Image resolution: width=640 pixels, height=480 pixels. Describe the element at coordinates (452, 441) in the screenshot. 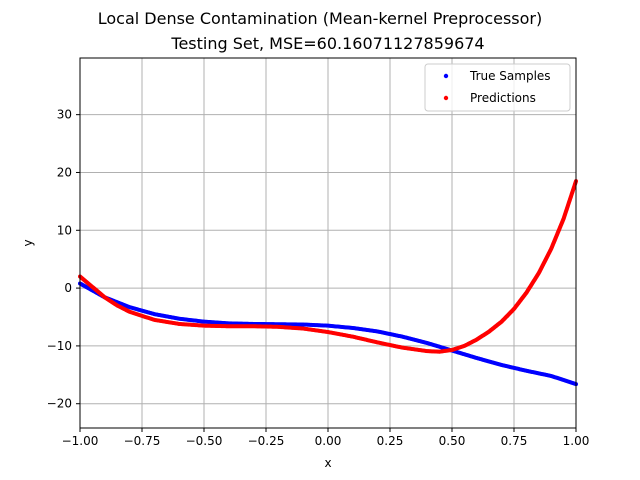

I see `x-tick-label: 0.50` at that location.